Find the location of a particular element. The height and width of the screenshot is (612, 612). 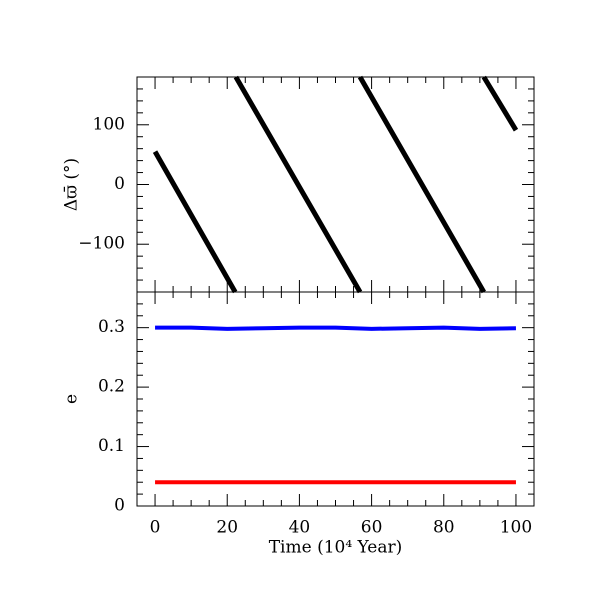

y-tick-label: 0.1 is located at coordinates (111, 446).